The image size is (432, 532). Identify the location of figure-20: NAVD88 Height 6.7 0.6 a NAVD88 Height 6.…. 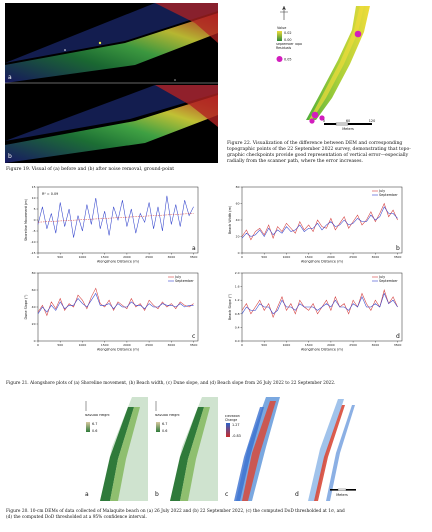
(221, 449).